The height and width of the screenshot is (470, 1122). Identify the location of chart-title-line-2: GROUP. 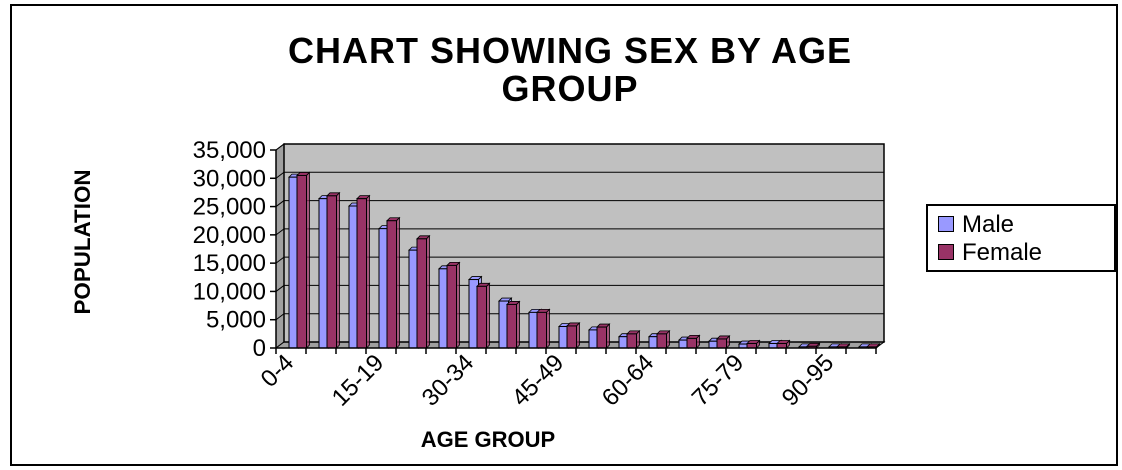
(570, 88).